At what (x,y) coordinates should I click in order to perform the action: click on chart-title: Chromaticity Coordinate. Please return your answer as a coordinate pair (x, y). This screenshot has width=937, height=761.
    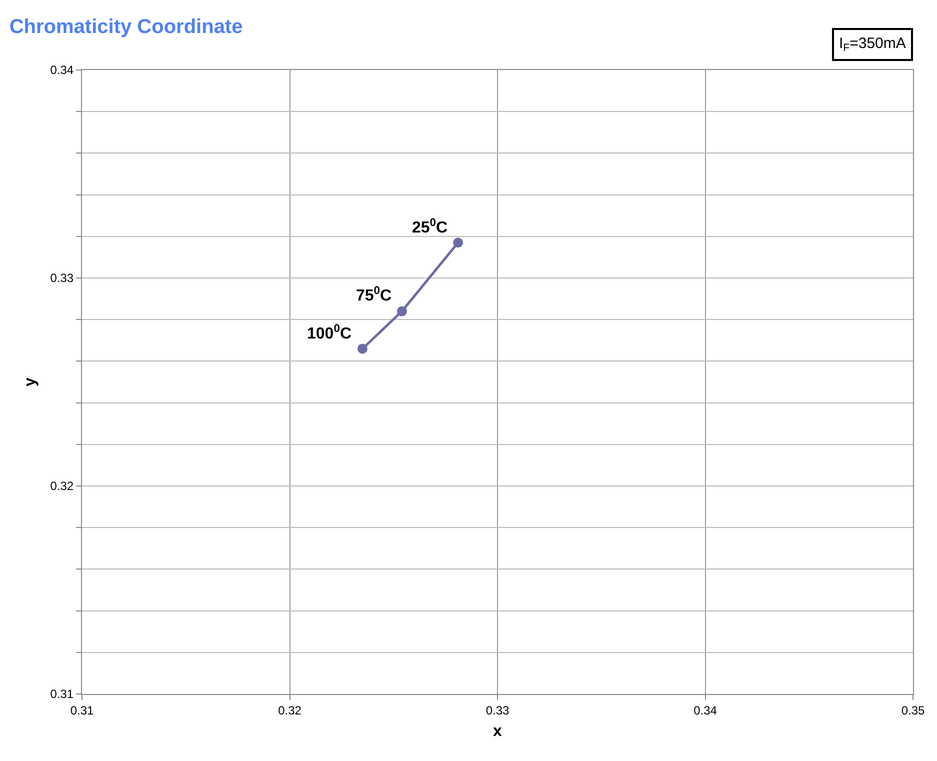
    Looking at the image, I should click on (126, 27).